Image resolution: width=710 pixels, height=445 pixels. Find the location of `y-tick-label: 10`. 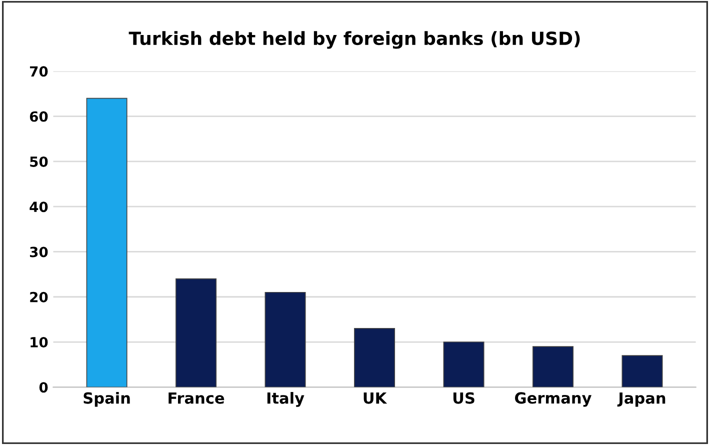

y-tick-label: 10 is located at coordinates (39, 342).